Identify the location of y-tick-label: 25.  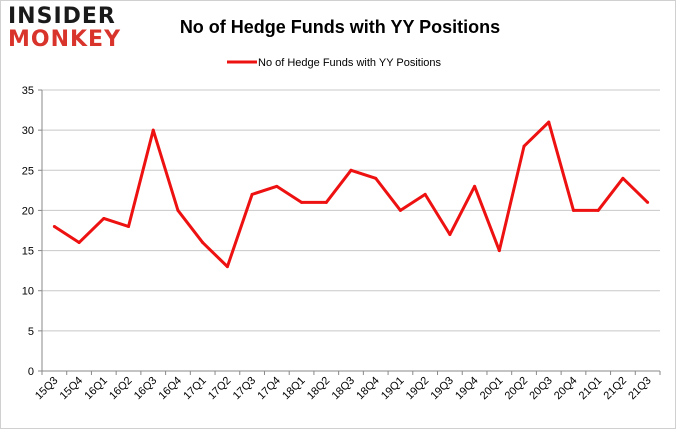
(28, 171).